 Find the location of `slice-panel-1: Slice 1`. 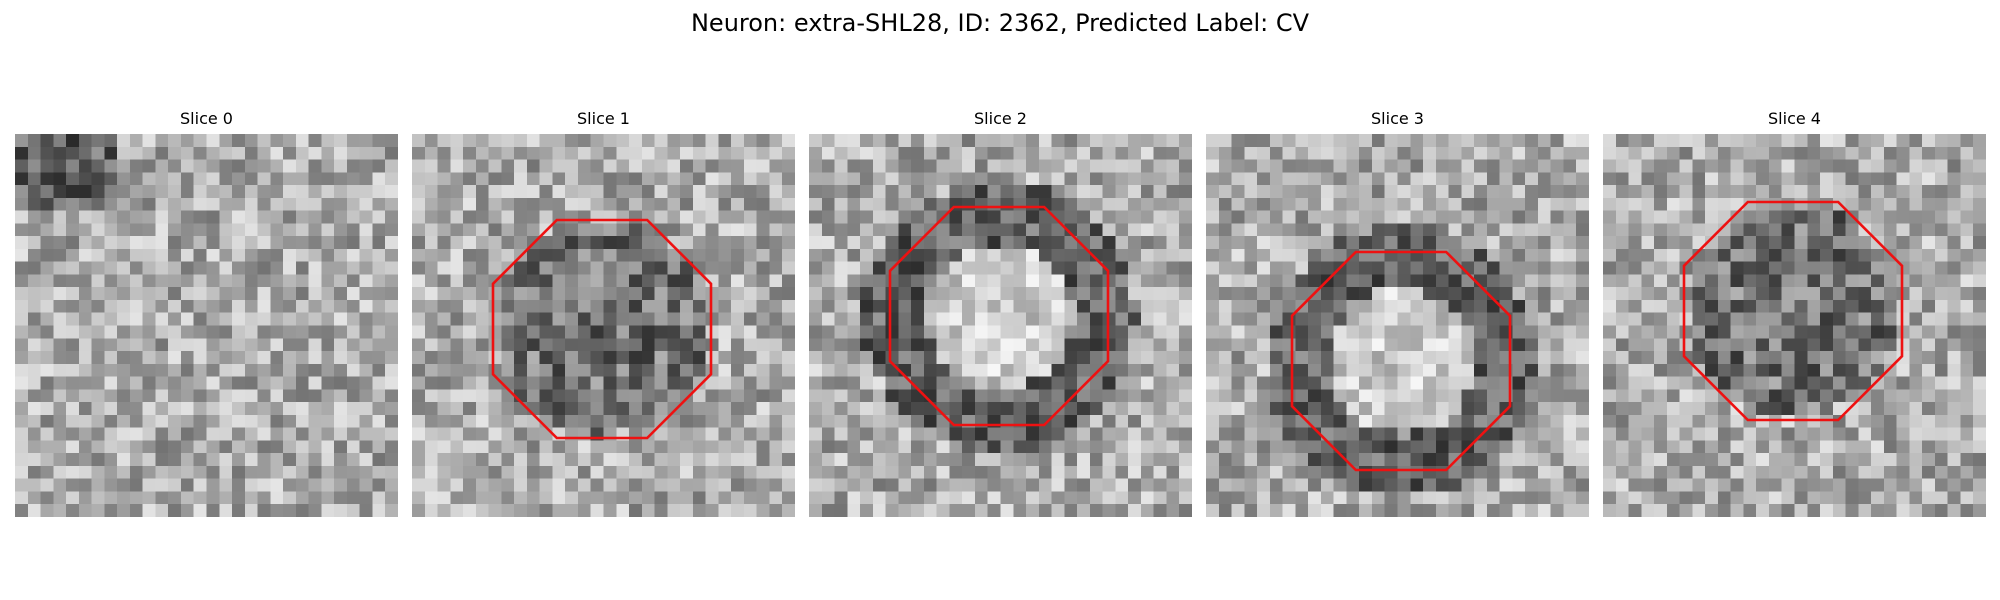

slice-panel-1: Slice 1 is located at coordinates (603, 314).